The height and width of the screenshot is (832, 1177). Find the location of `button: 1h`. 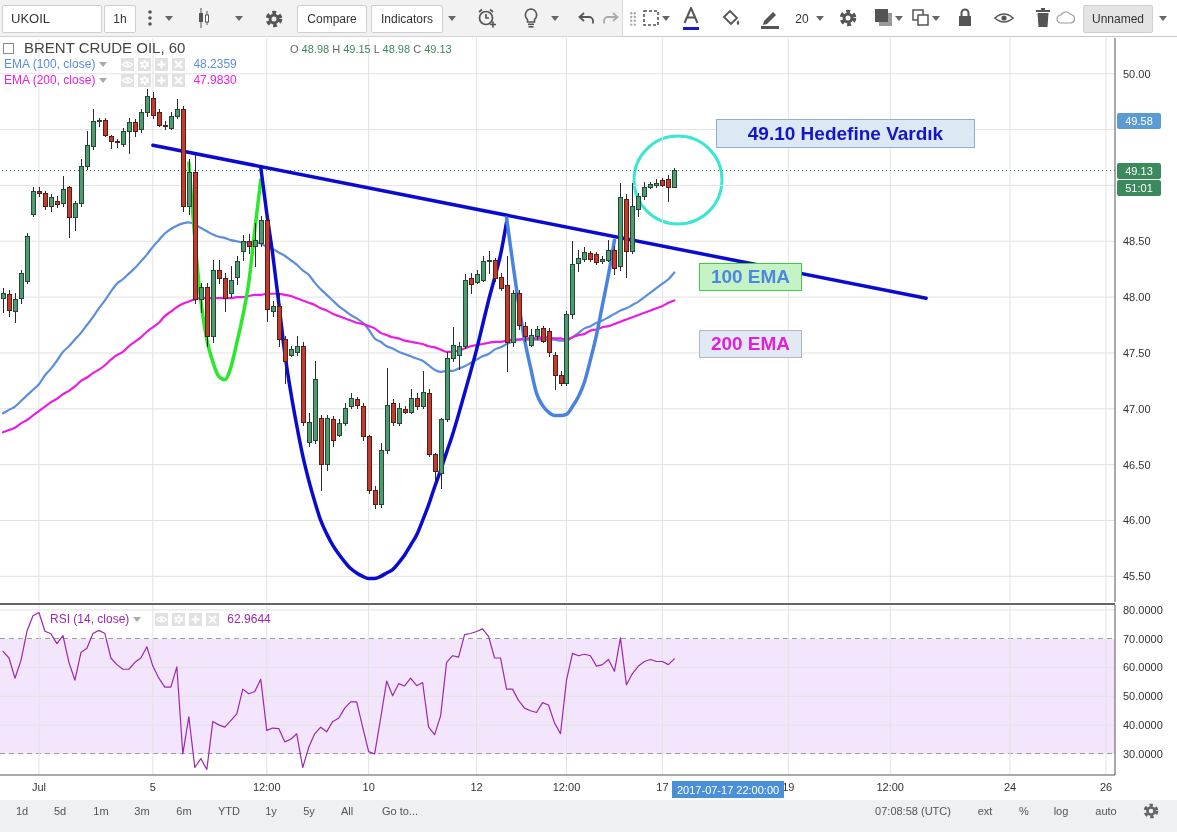

button: 1h is located at coordinates (120, 19).